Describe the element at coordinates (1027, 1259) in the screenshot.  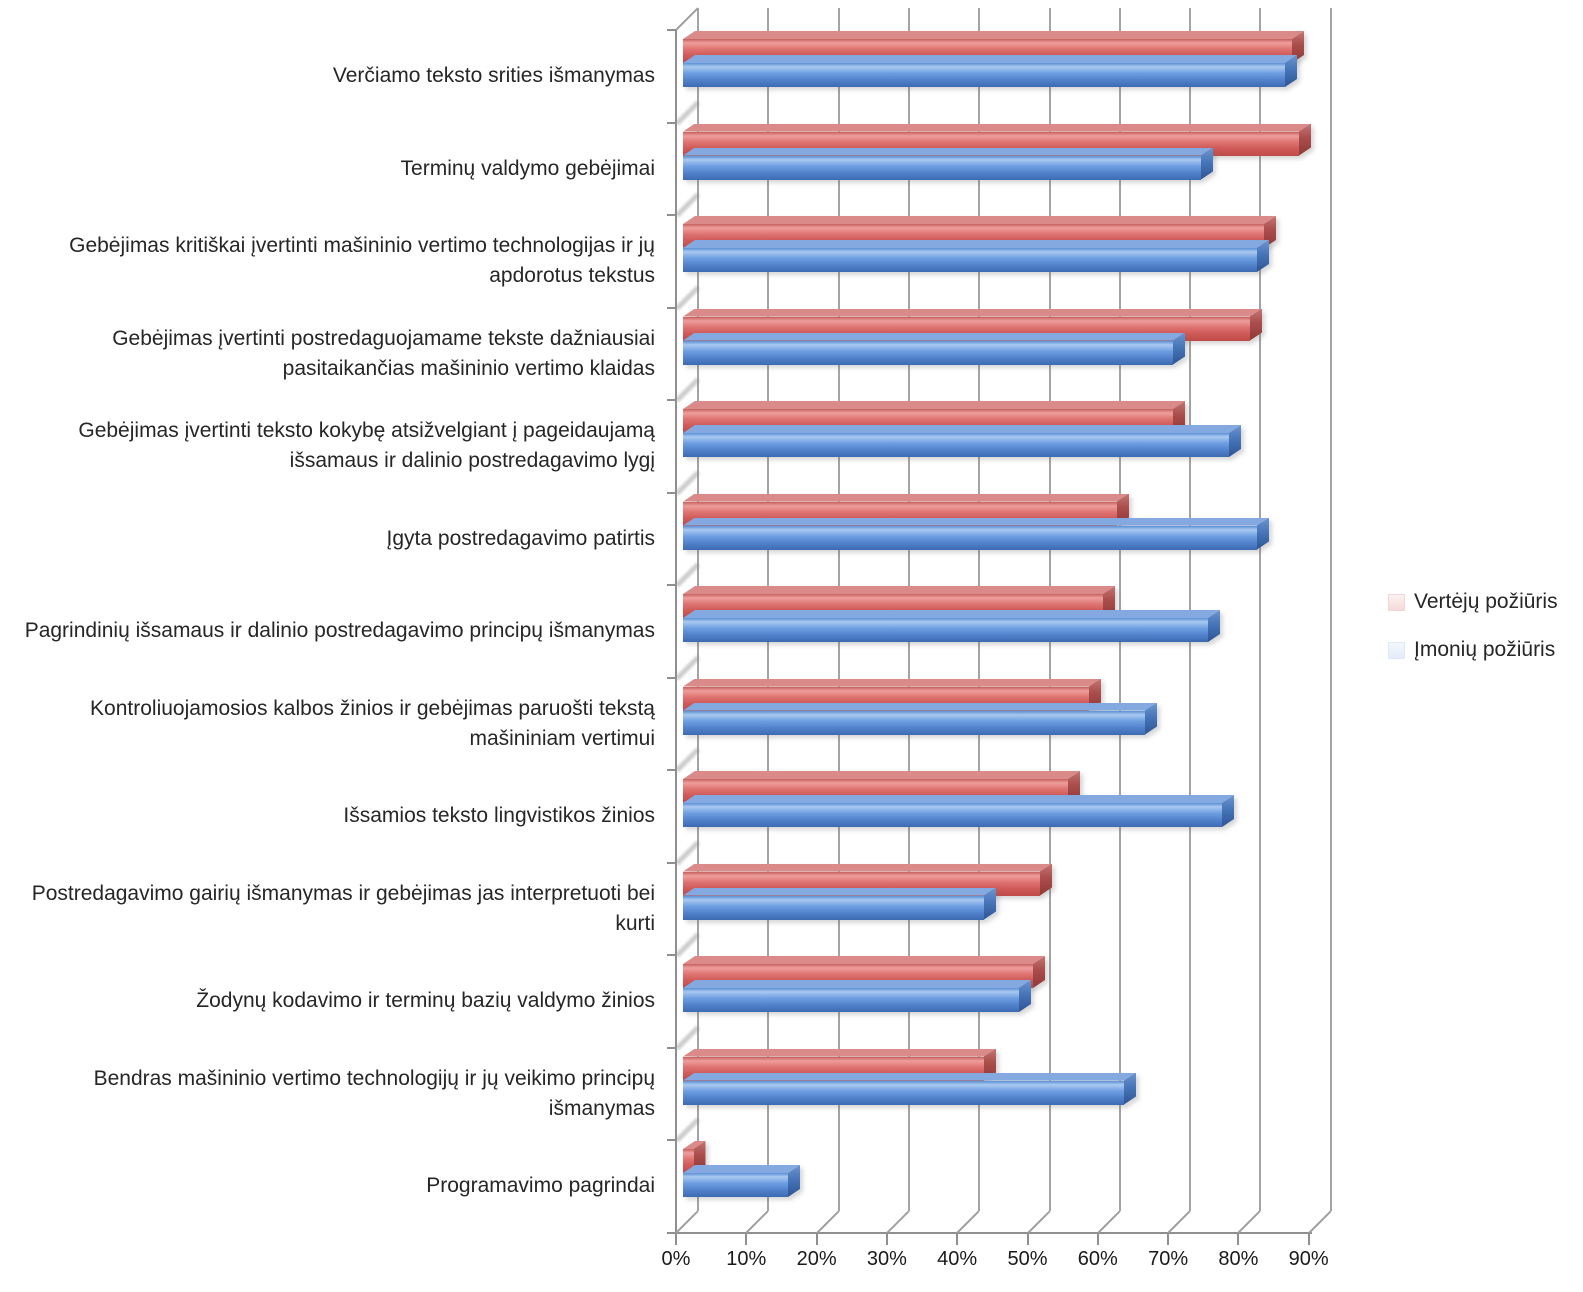
I see `x-tick-label: 50%` at that location.